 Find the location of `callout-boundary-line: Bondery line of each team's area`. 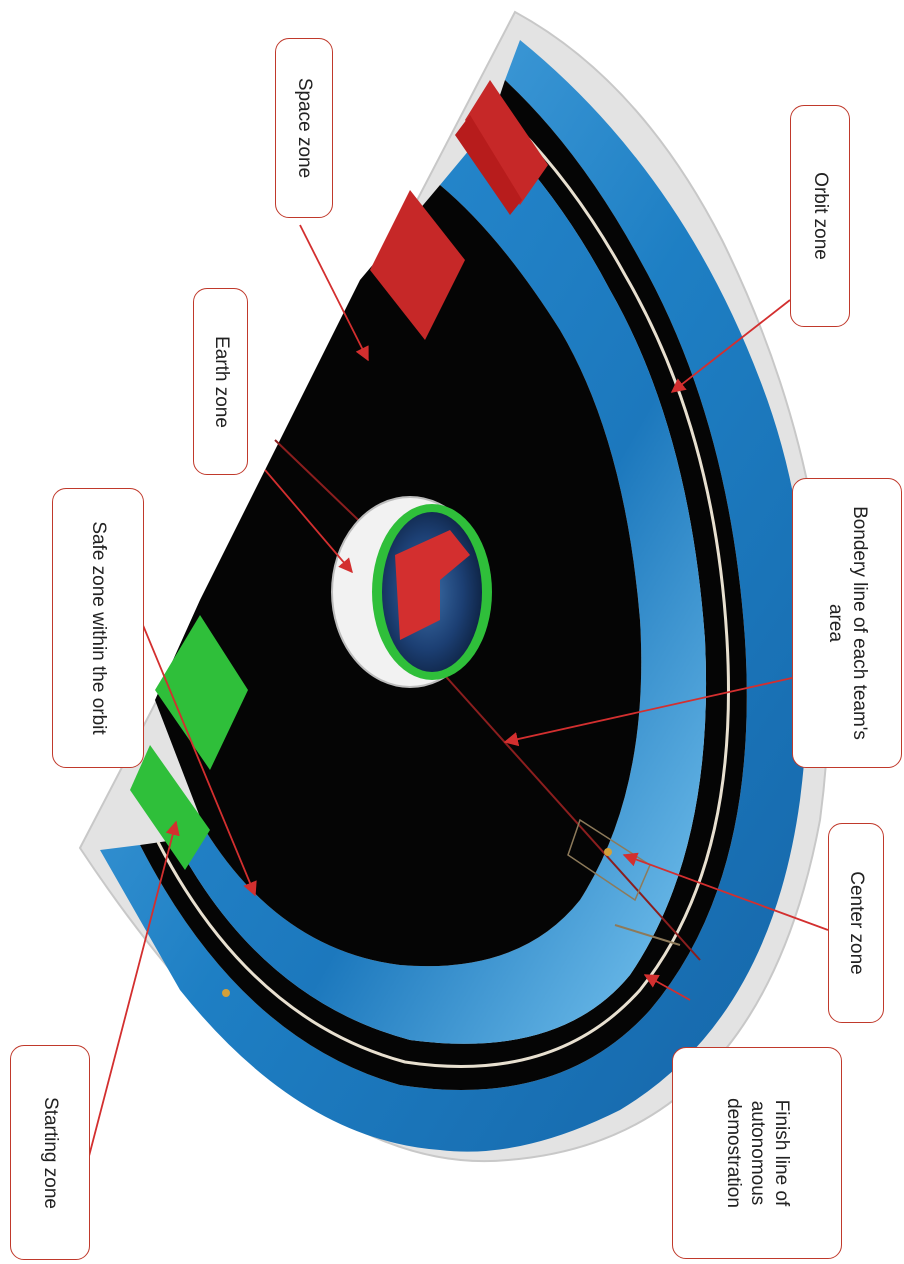

callout-boundary-line: Bondery line of each team's area is located at coordinates (847, 623).